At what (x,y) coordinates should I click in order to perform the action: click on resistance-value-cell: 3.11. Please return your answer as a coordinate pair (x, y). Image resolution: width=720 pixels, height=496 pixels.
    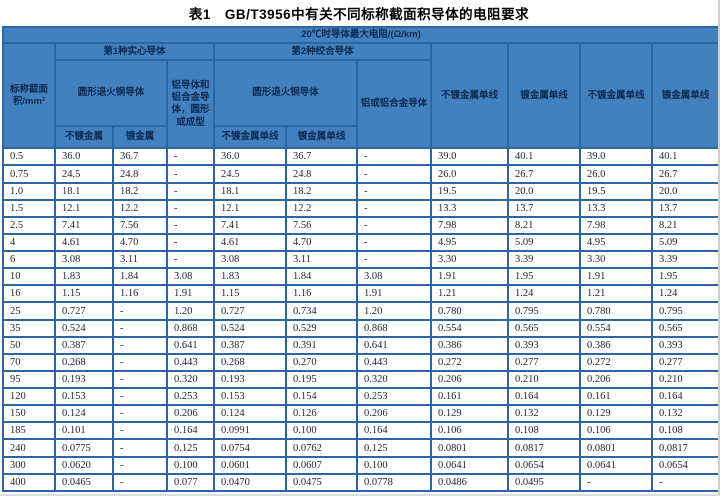
    Looking at the image, I should click on (321, 260).